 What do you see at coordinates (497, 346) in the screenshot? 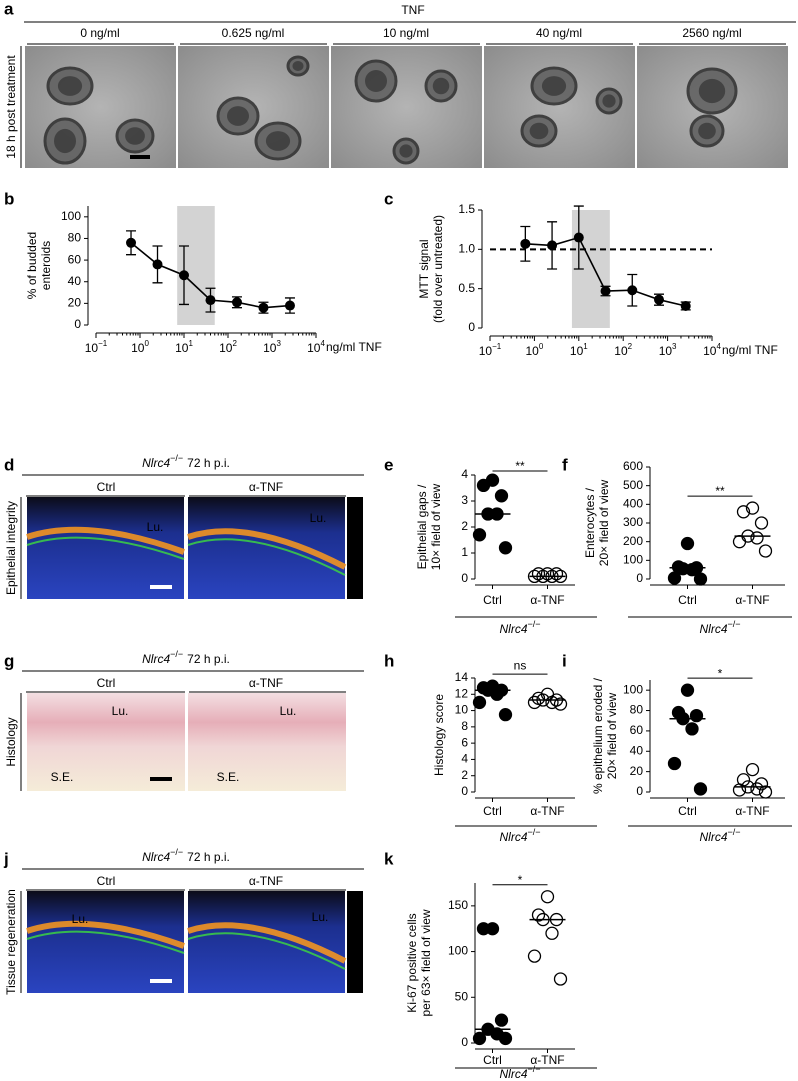
I see `tick-exponent: −1` at bounding box center [497, 346].